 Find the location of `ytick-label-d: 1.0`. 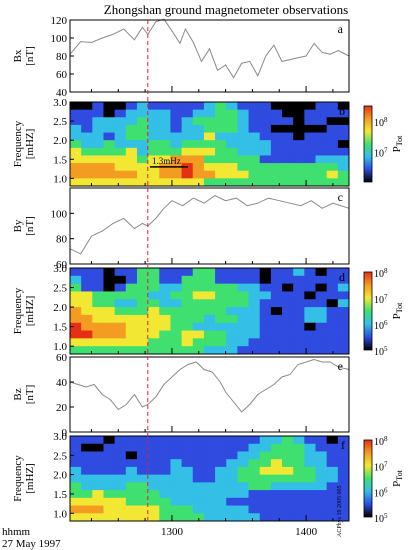

ytick-label-d: 1.0 is located at coordinates (60, 347).